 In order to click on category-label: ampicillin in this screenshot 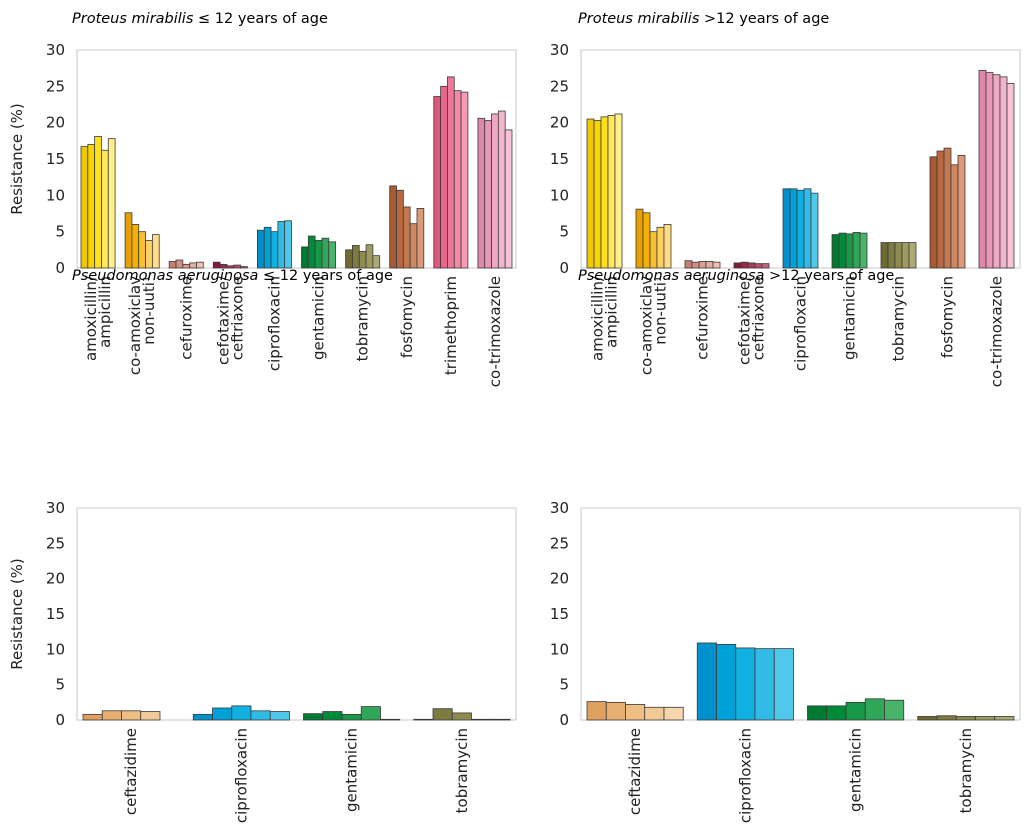, I will do `click(105, 312)`.